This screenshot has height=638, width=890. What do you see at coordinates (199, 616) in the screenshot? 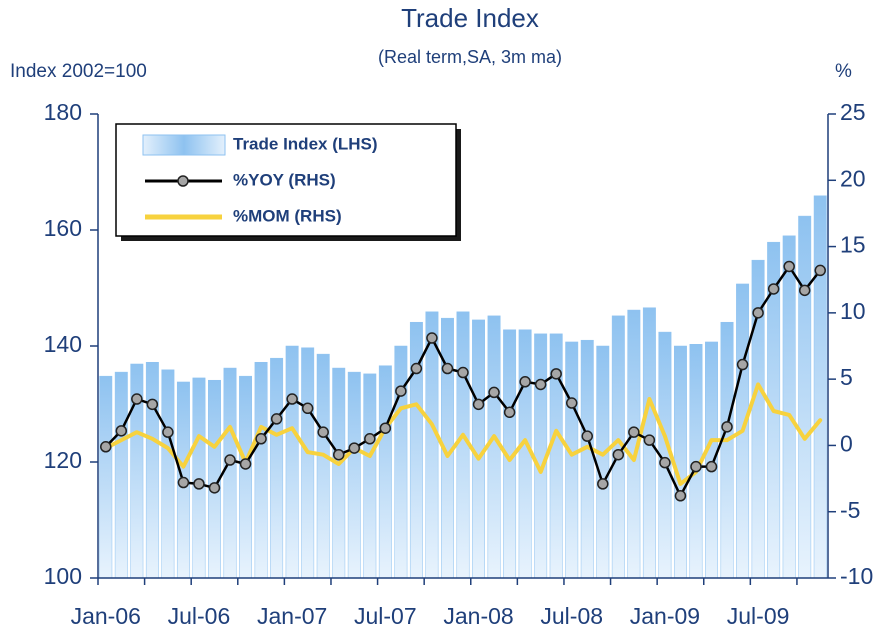
I see `x-tick-label: Jul-06` at bounding box center [199, 616].